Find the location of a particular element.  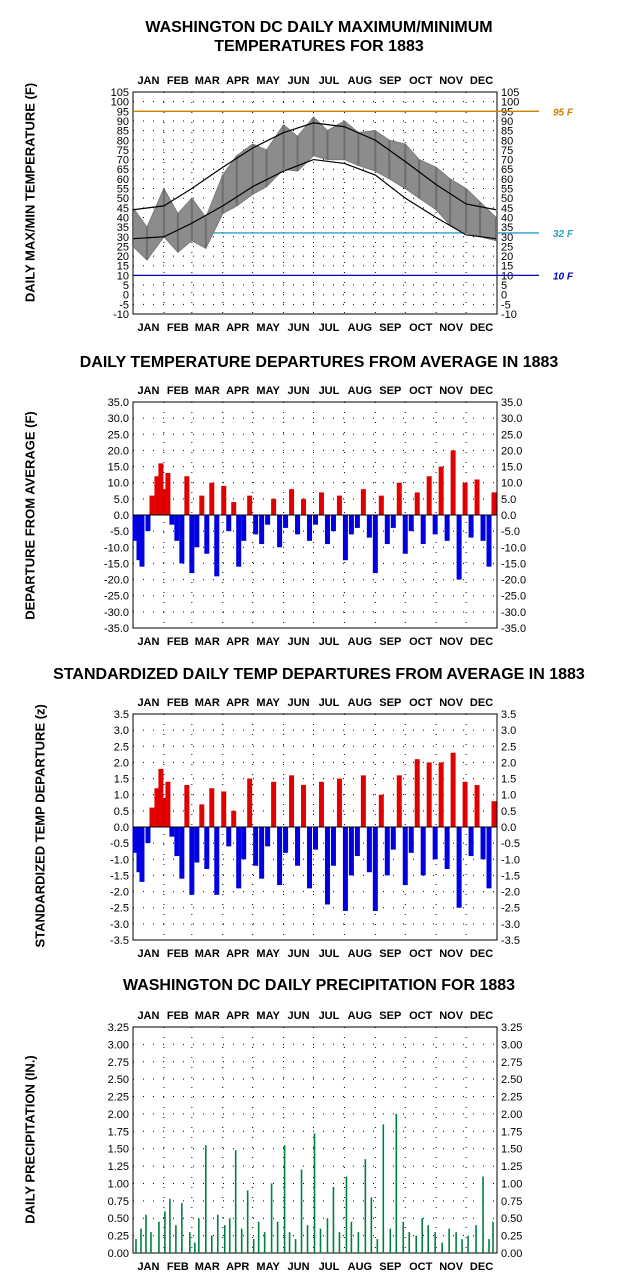

panel4-ytick-left: 1.00 is located at coordinates (118, 1184).